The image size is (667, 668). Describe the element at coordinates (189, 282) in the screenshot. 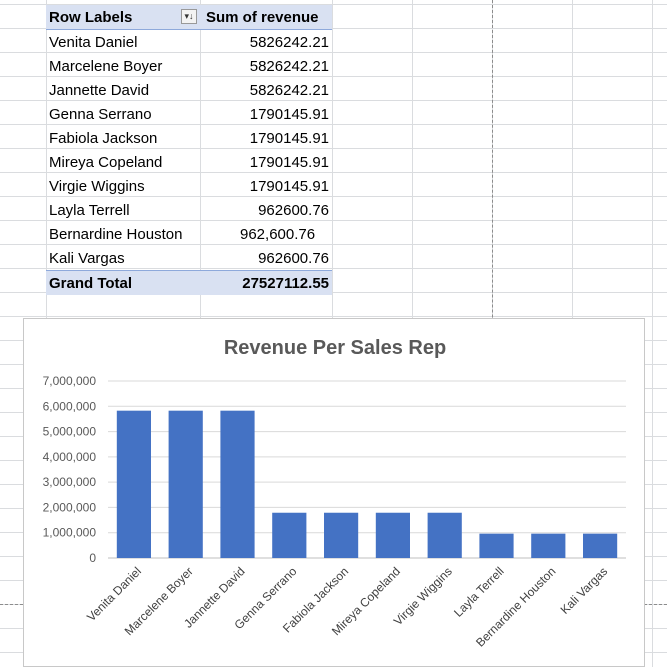

I see `grand-total-row: Grand Total 27527112.55` at that location.